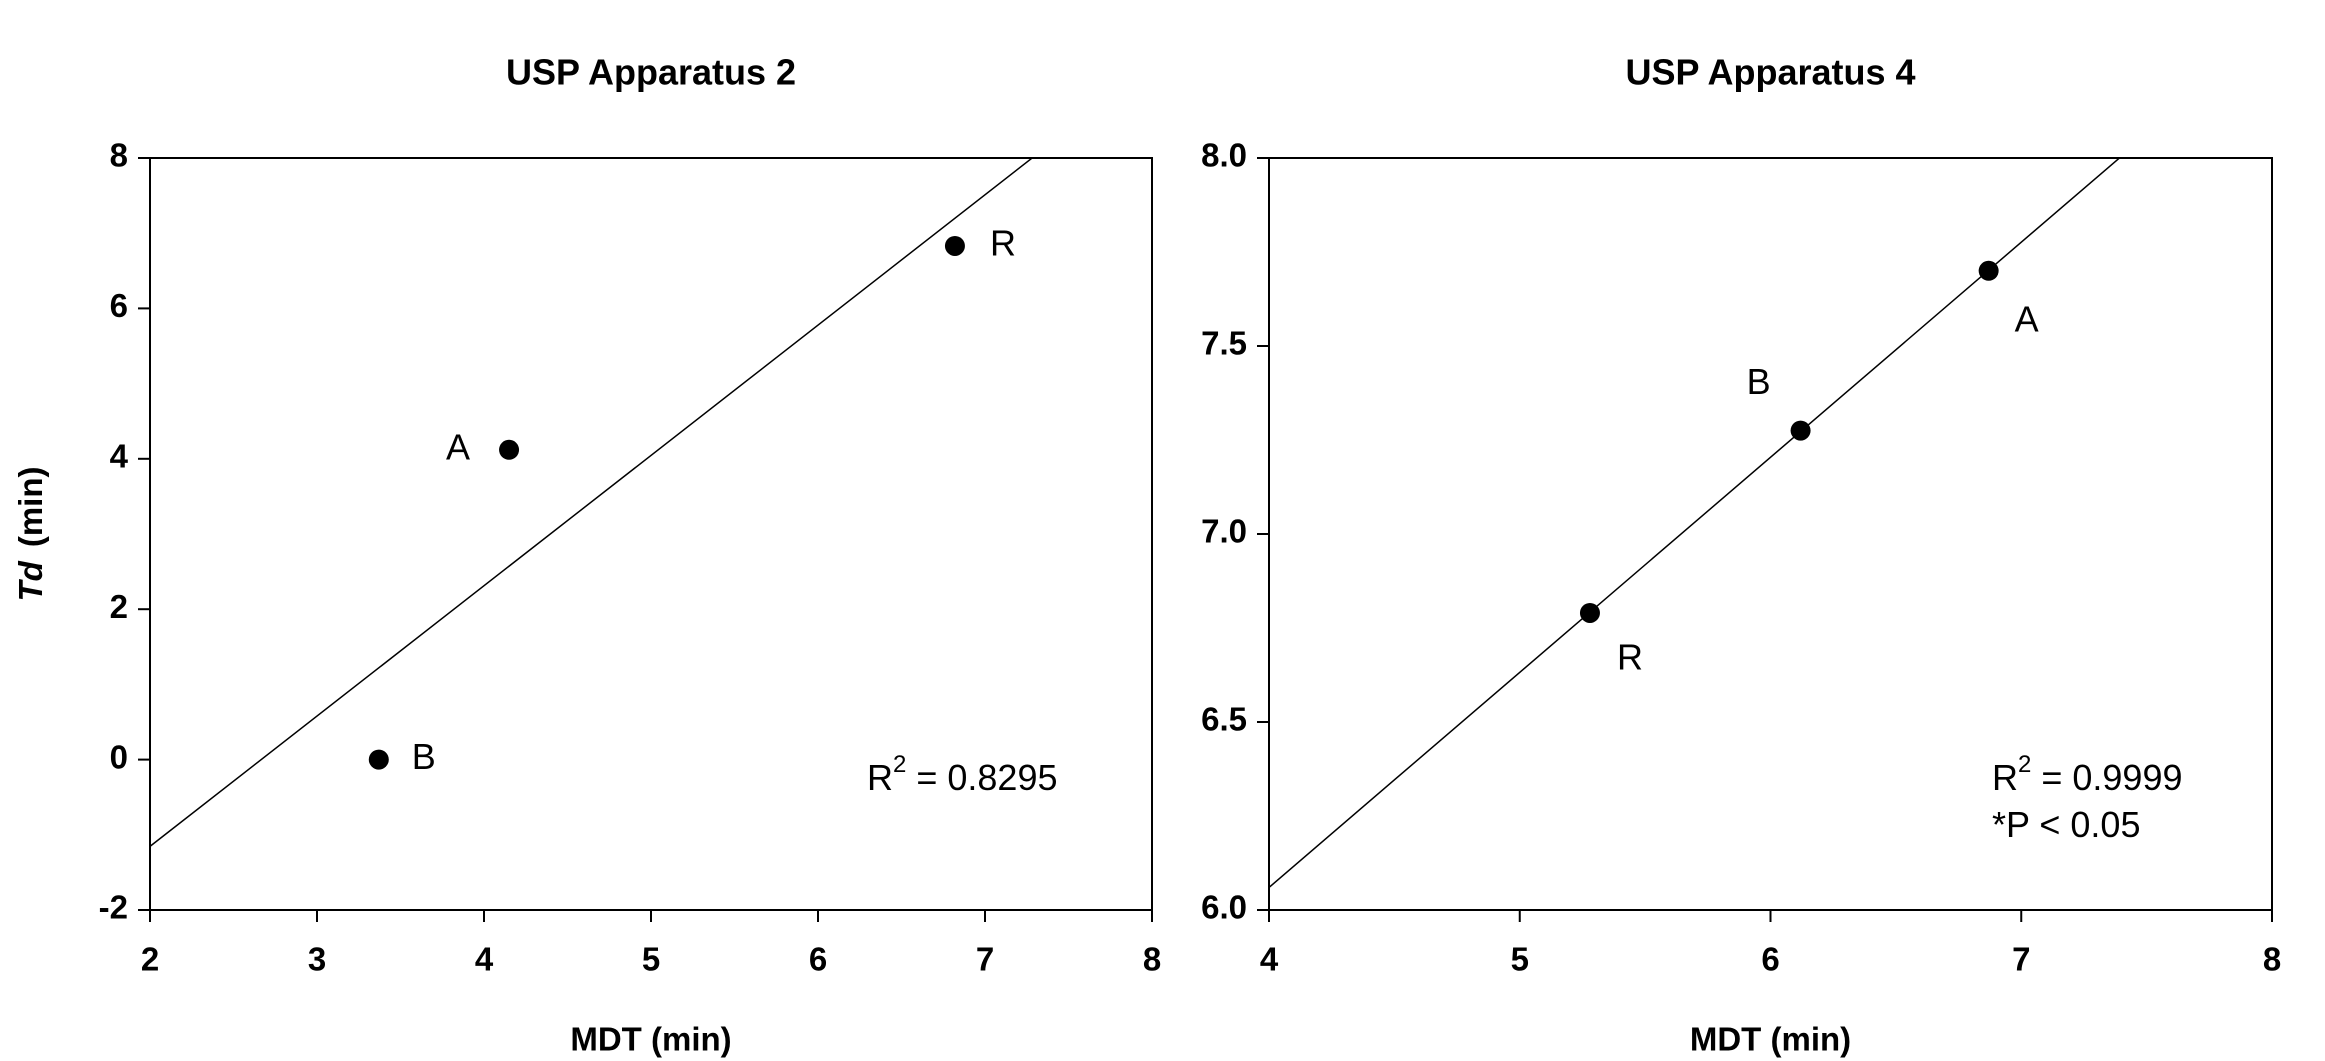 The width and height of the screenshot is (2325, 1061). I want to click on y-tick-label: 4, so click(119, 456).